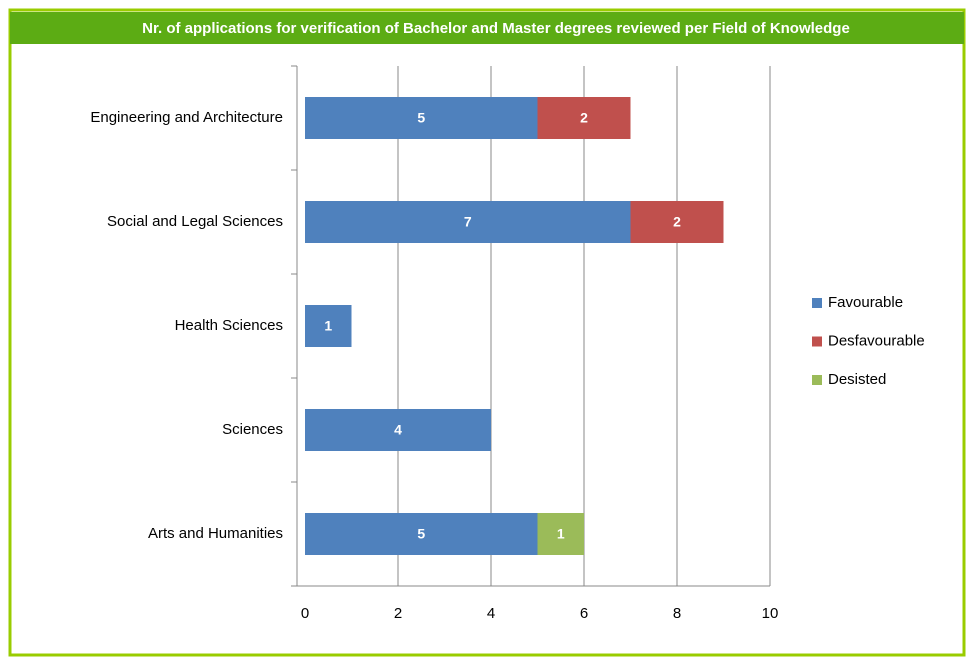  I want to click on value-label: 4, so click(398, 430).